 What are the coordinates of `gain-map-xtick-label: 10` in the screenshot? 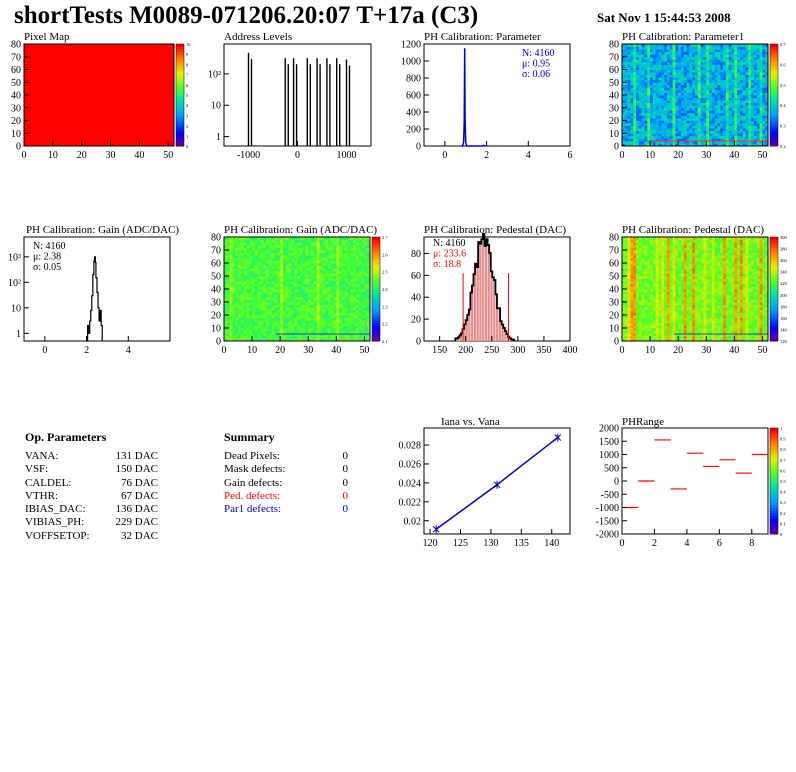 It's located at (252, 350).